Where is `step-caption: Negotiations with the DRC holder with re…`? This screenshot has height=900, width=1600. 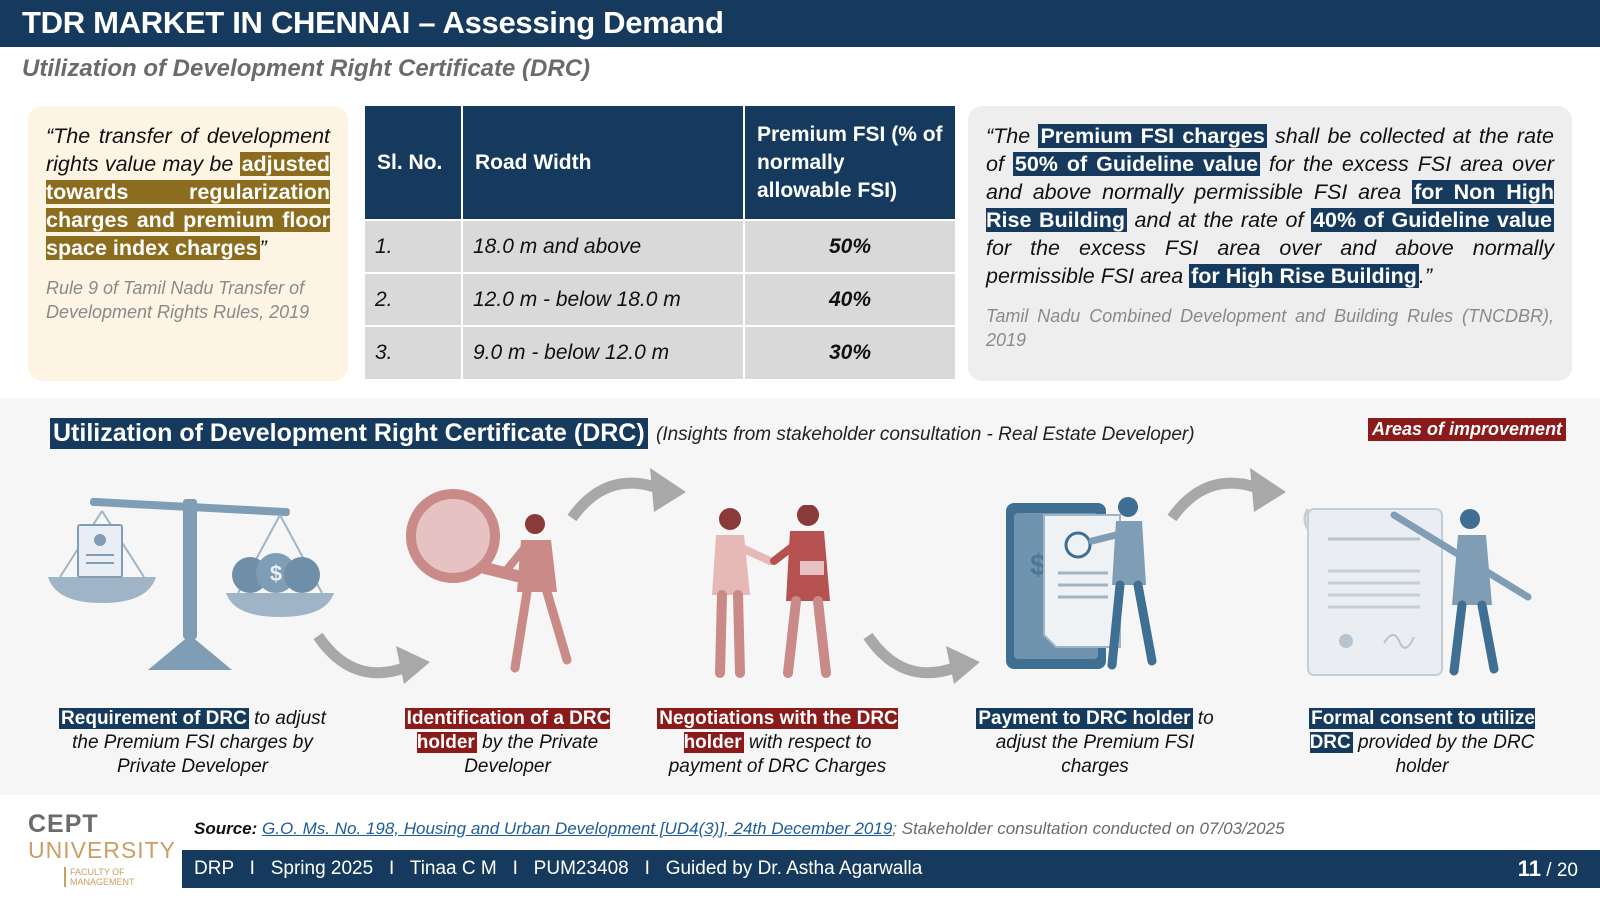 step-caption: Negotiations with the DRC holder with re… is located at coordinates (777, 743).